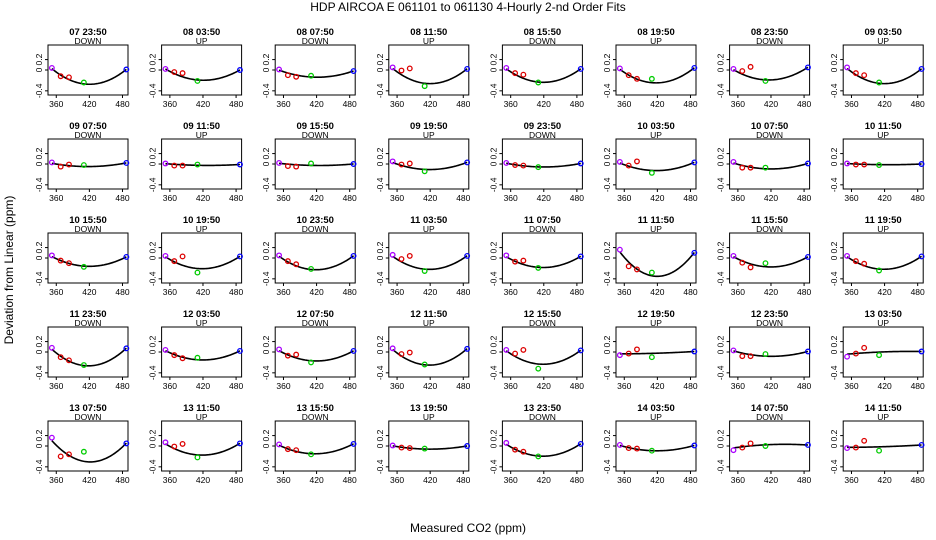  Describe the element at coordinates (468, 528) in the screenshot. I see `x-axis-label: Measured CO2 (ppm)` at that location.